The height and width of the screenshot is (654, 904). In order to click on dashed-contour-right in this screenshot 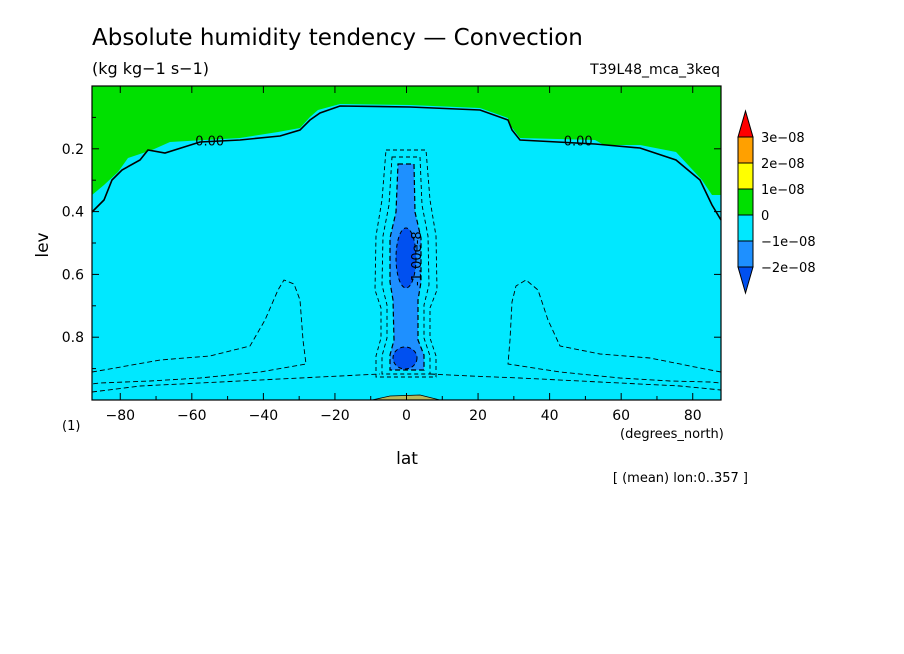, I will do `click(614, 331)`.